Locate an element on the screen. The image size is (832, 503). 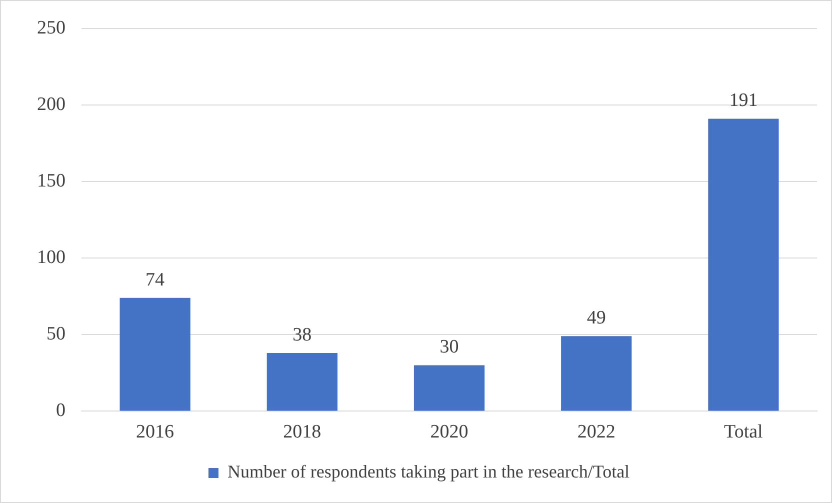
x-tick-label: 2020 is located at coordinates (449, 432).